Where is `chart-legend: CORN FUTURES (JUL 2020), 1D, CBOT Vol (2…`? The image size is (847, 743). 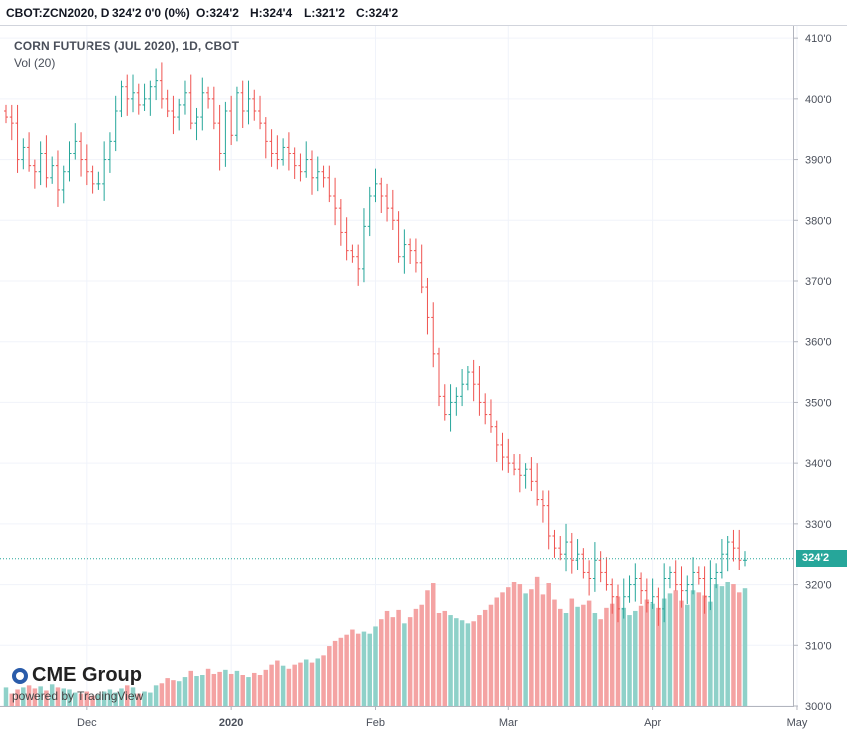 chart-legend: CORN FUTURES (JUL 2020), 1D, CBOT Vol (2… is located at coordinates (126, 55).